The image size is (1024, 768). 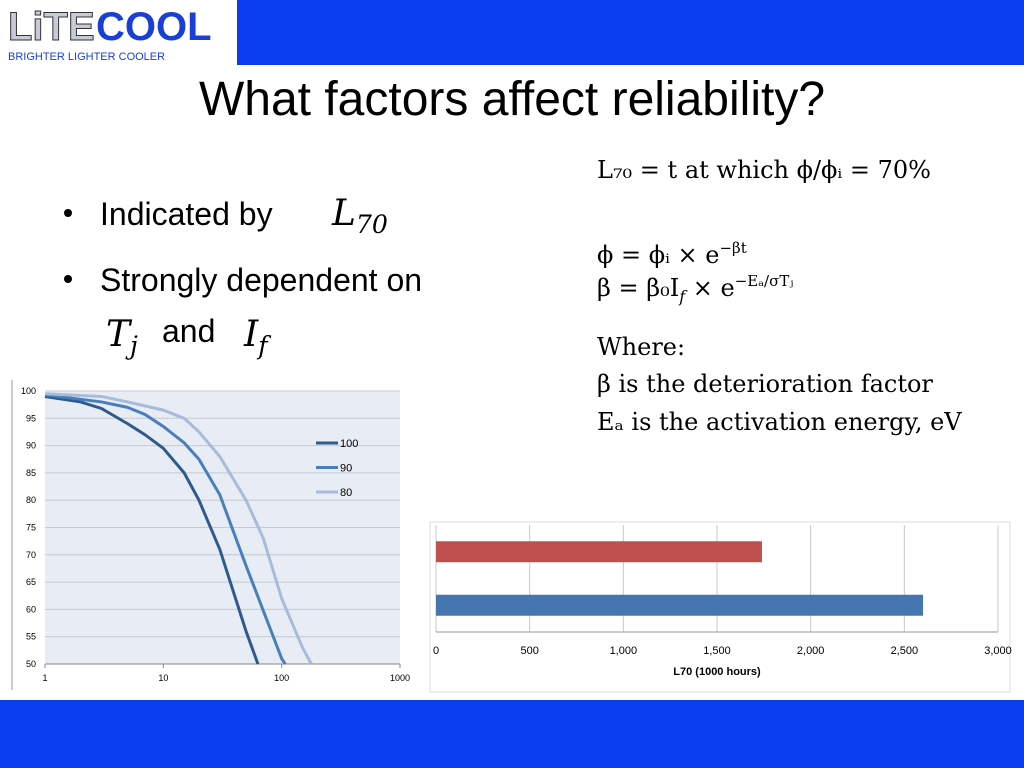 I want to click on x-tick-label: 10, so click(x=163, y=678).